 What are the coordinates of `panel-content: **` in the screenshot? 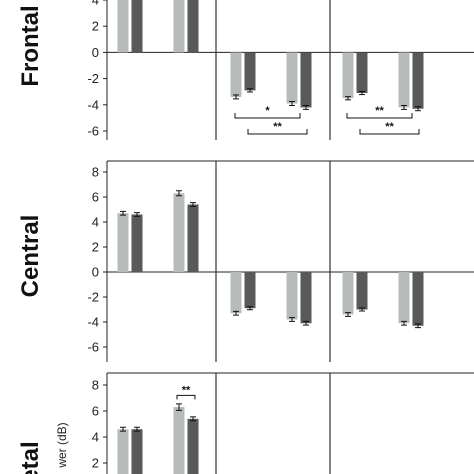 It's located at (158, 429).